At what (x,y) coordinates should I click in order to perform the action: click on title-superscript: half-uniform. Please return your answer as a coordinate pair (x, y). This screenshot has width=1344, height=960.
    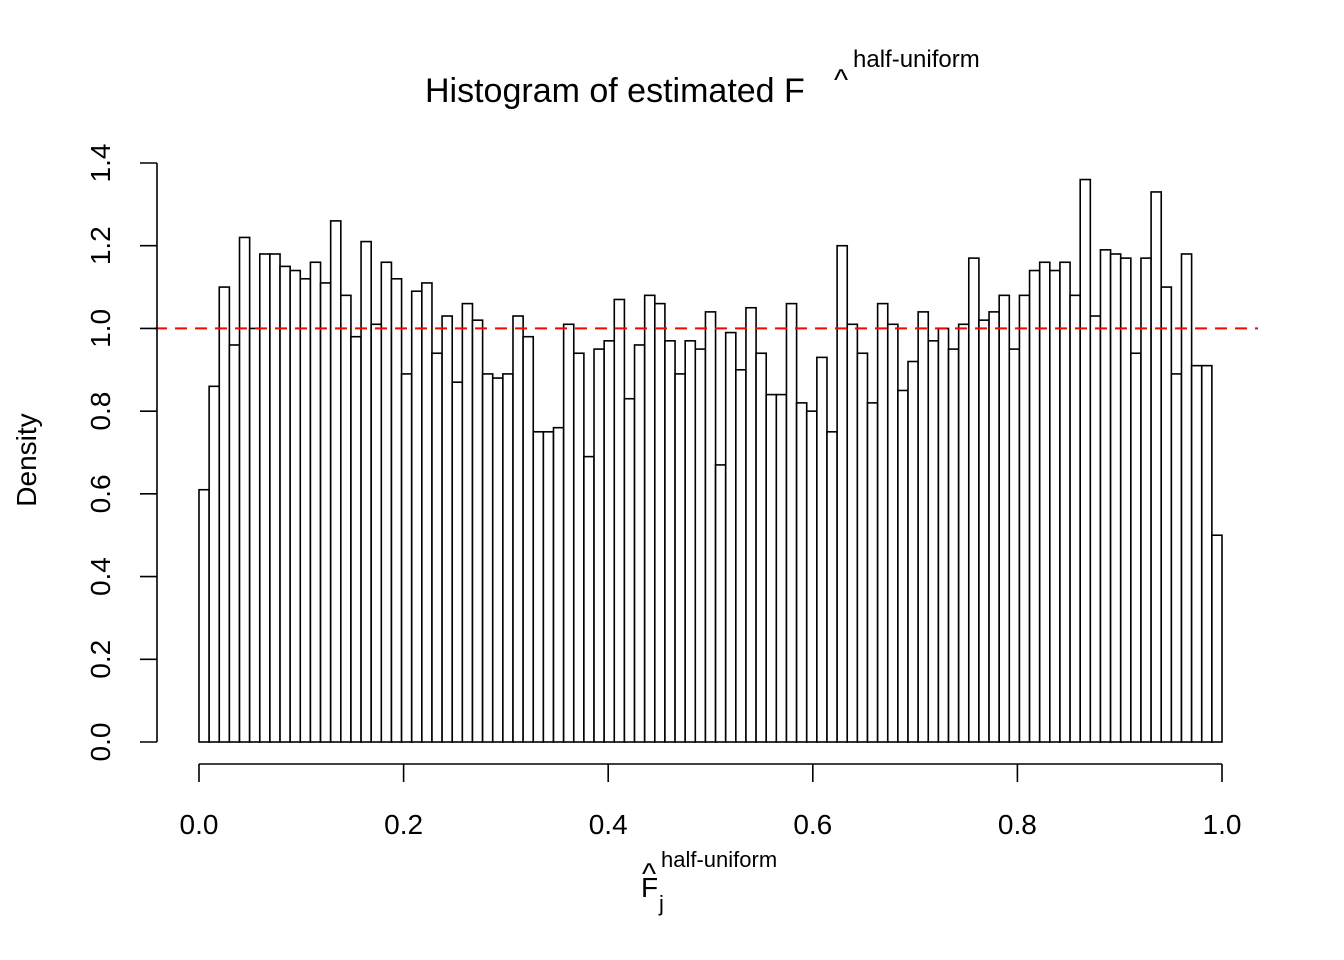
    Looking at the image, I should click on (916, 59).